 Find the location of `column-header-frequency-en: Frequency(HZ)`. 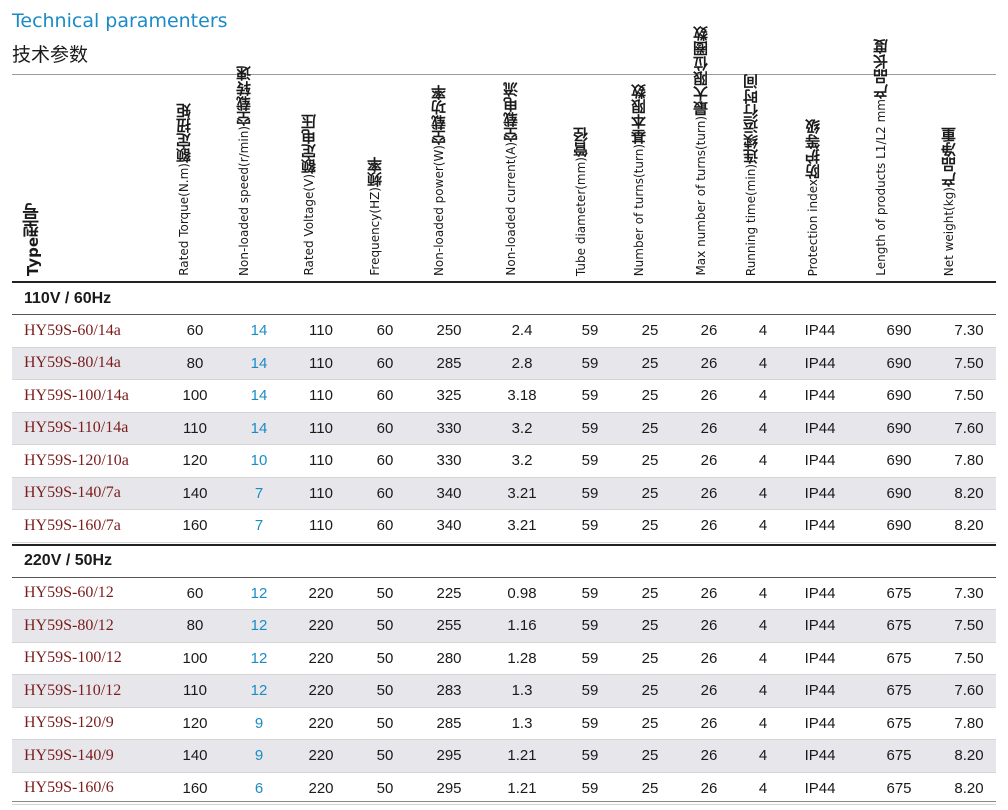

column-header-frequency-en: Frequency(HZ) is located at coordinates (375, 231).